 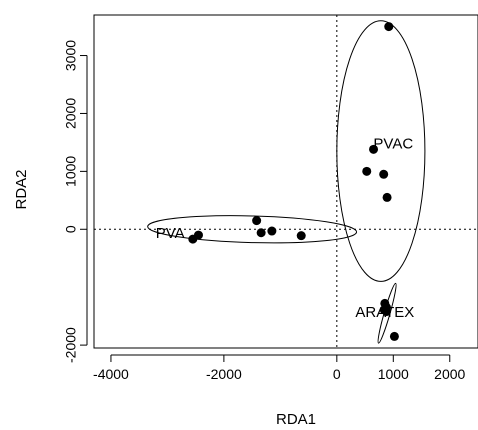 What do you see at coordinates (71, 345) in the screenshot?
I see `y-tick-label: -2000` at bounding box center [71, 345].